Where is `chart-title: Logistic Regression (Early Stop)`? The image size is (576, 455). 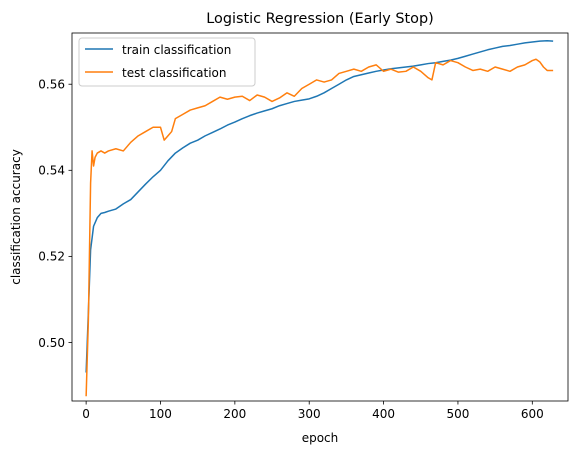
chart-title: Logistic Regression (Early Stop) is located at coordinates (319, 19).